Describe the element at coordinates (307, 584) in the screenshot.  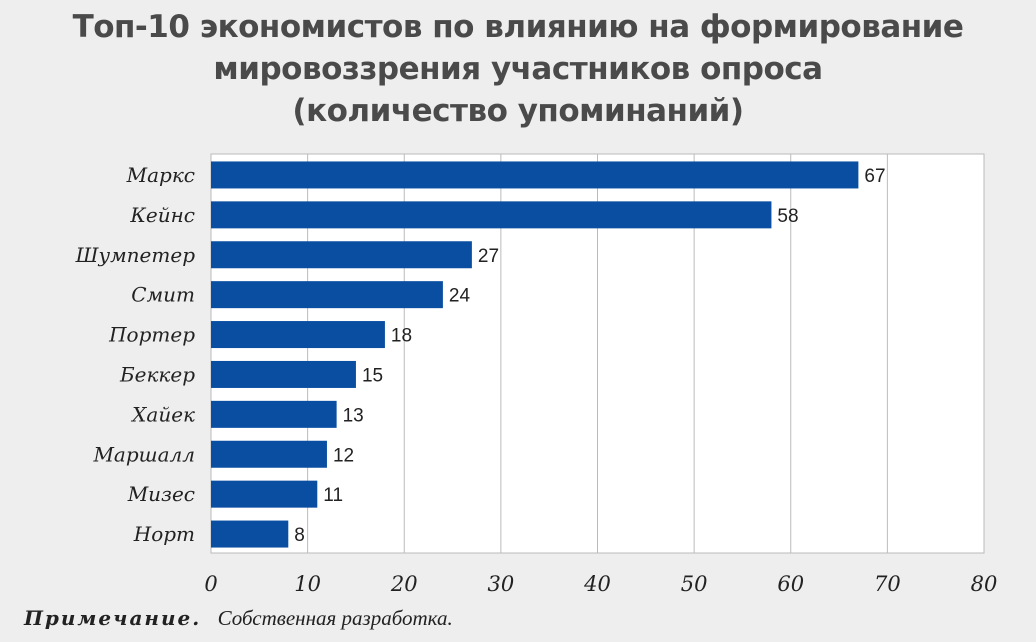
I see `x-tick-label: 10` at that location.